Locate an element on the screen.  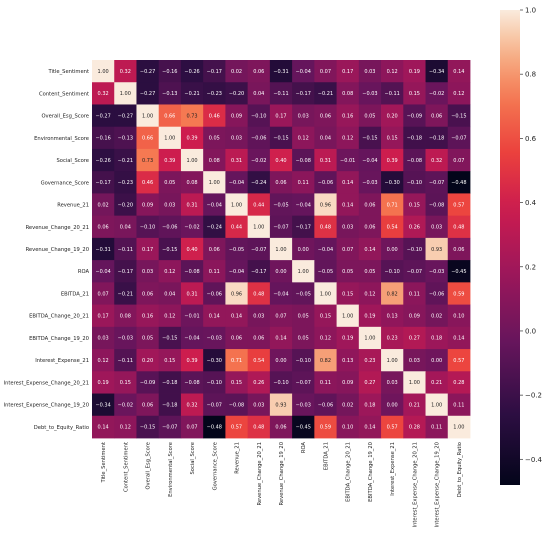
cell-value-label: 0.10 is located at coordinates (347, 428).